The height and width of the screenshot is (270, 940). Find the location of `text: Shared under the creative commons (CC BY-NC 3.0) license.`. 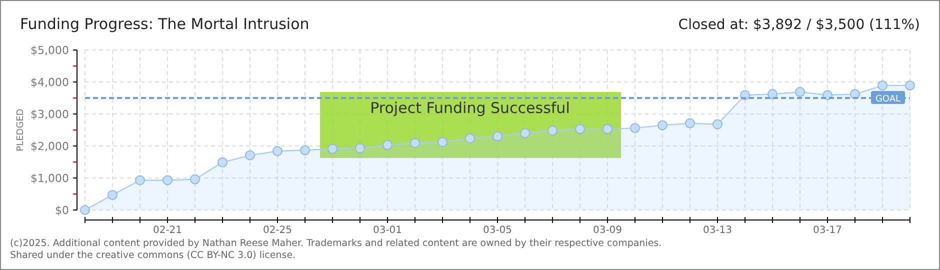

text: Shared under the creative commons (CC BY-NC 3.0) license. is located at coordinates (153, 255).